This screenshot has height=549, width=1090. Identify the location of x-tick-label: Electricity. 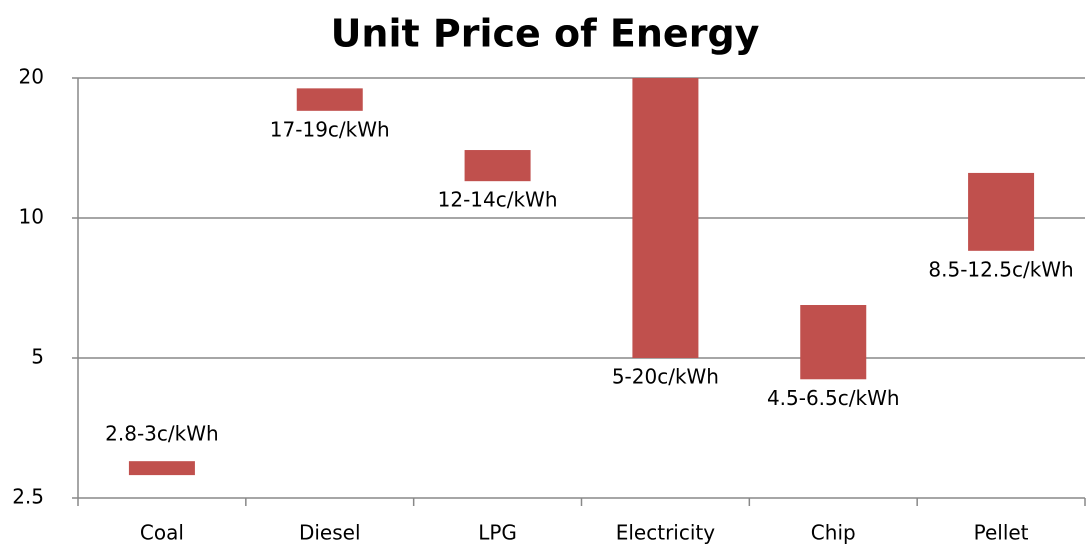
(666, 533).